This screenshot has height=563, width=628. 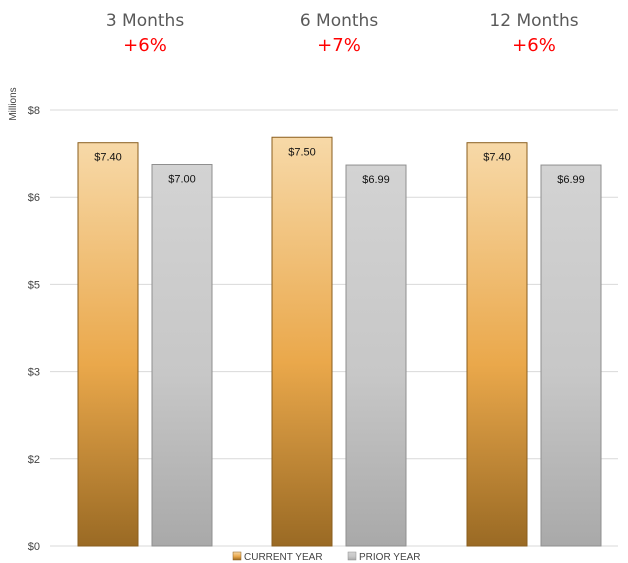 What do you see at coordinates (34, 329) in the screenshot?
I see `y-axis-tick-labels: $0 $2 $3 $5 $6 $8` at bounding box center [34, 329].